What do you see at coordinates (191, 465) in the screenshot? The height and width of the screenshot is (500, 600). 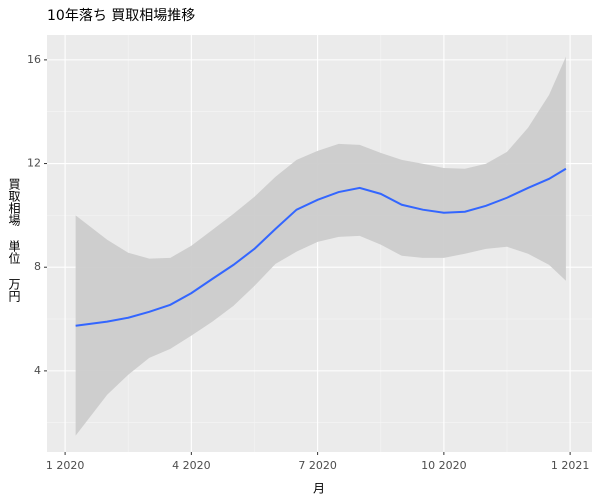 I see `x-tick-label: 4 2020` at bounding box center [191, 465].